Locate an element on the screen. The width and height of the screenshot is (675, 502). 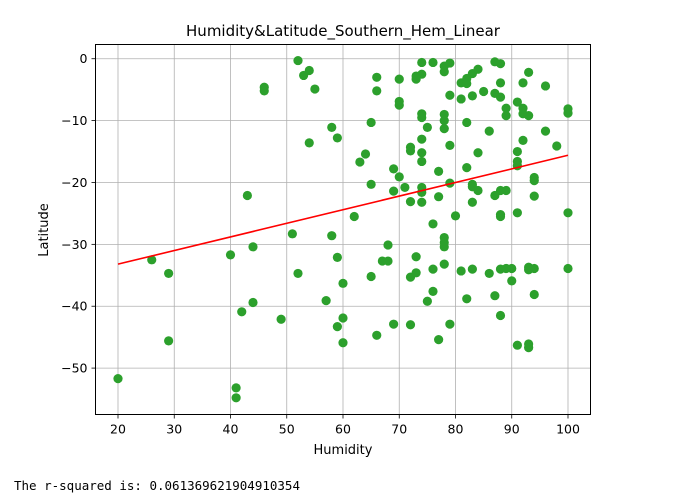
y-tick-label: −40 is located at coordinates (74, 306).